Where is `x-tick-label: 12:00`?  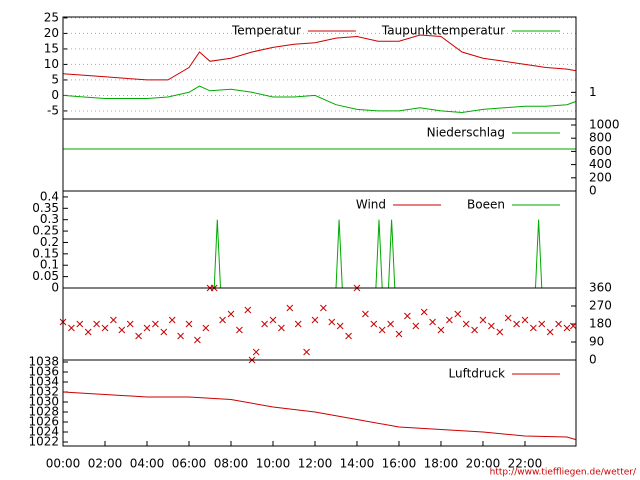
x-tick-label: 12:00 is located at coordinates (315, 464).